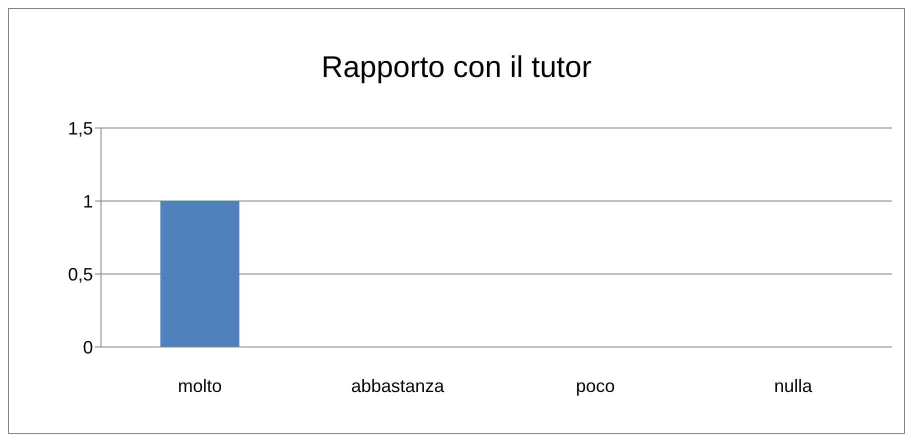 The height and width of the screenshot is (442, 913). What do you see at coordinates (80, 274) in the screenshot?
I see `y-tick-label: 0,5` at bounding box center [80, 274].